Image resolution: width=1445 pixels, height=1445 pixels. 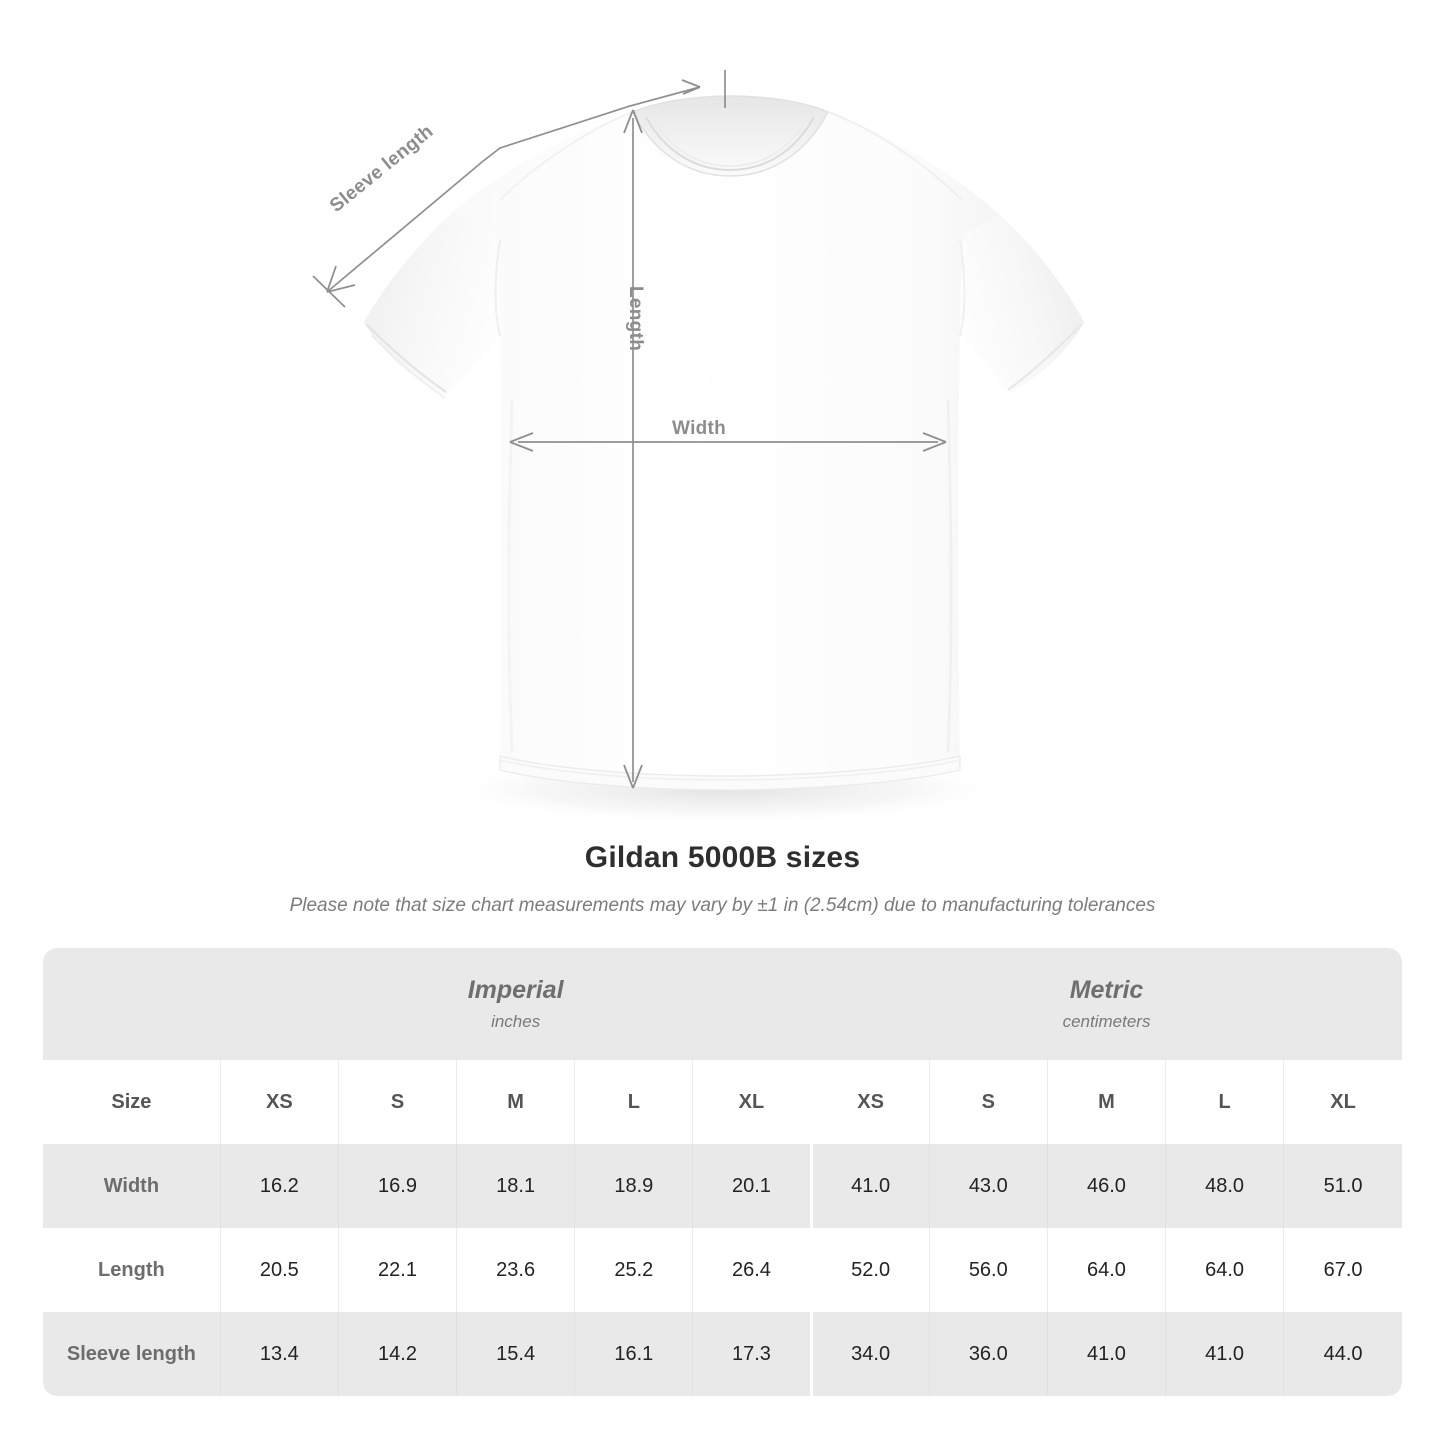 What do you see at coordinates (752, 1270) in the screenshot?
I see `cell-length-imperial-xl: 26.4` at bounding box center [752, 1270].